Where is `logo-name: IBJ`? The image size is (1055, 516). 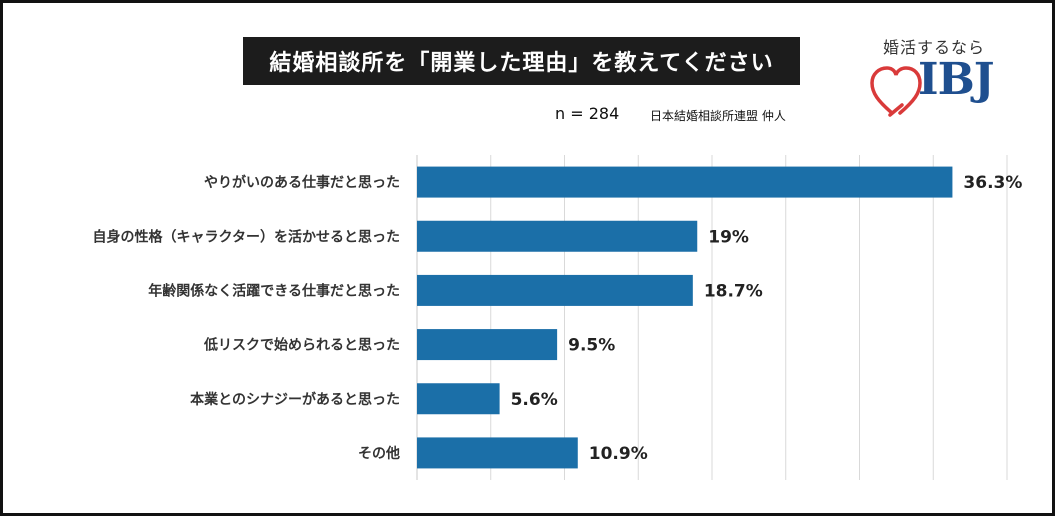 logo-name: IBJ is located at coordinates (956, 79).